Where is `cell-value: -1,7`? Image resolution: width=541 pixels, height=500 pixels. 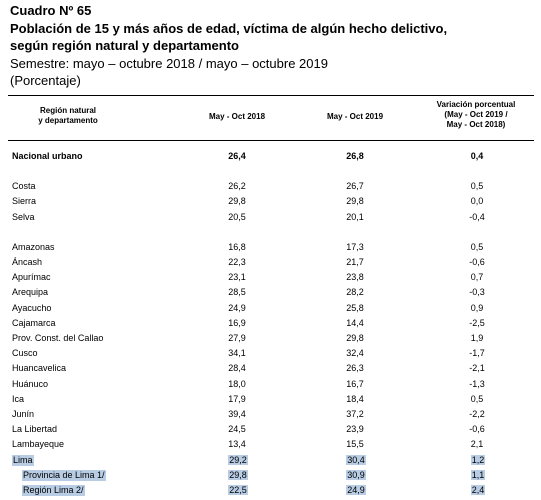
cell-value: -1,7 is located at coordinates (477, 353).